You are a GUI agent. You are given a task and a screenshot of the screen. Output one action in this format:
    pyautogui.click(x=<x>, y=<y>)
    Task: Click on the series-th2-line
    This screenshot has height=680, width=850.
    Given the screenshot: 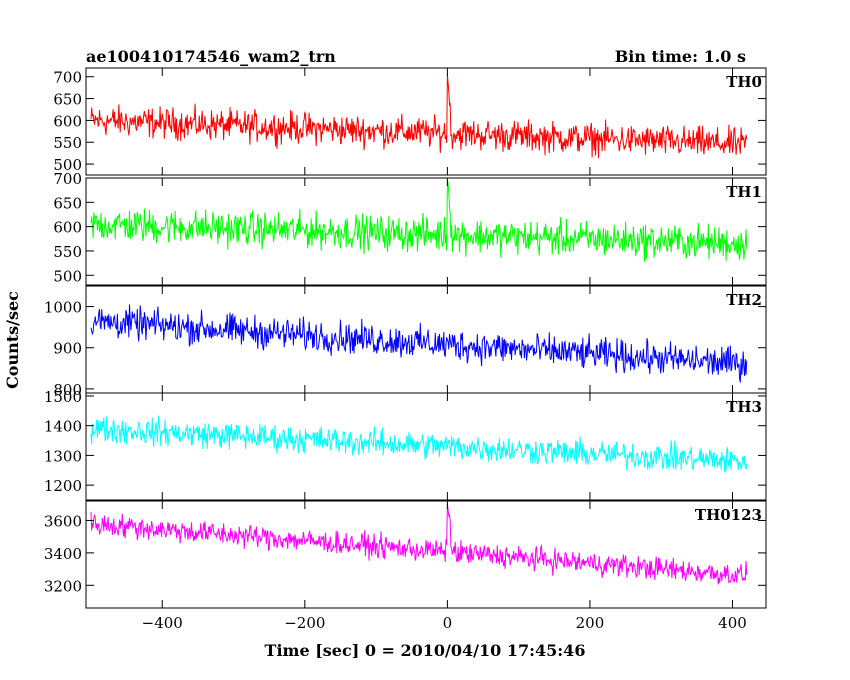 What is the action you would take?
    pyautogui.click(x=419, y=343)
    